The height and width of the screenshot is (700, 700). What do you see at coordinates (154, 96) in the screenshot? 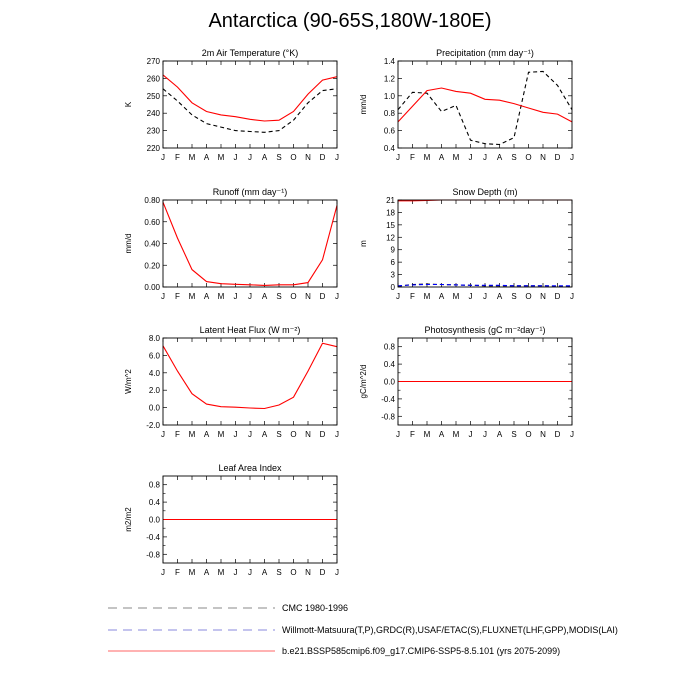
I see `y-tick-label: 250` at bounding box center [154, 96].